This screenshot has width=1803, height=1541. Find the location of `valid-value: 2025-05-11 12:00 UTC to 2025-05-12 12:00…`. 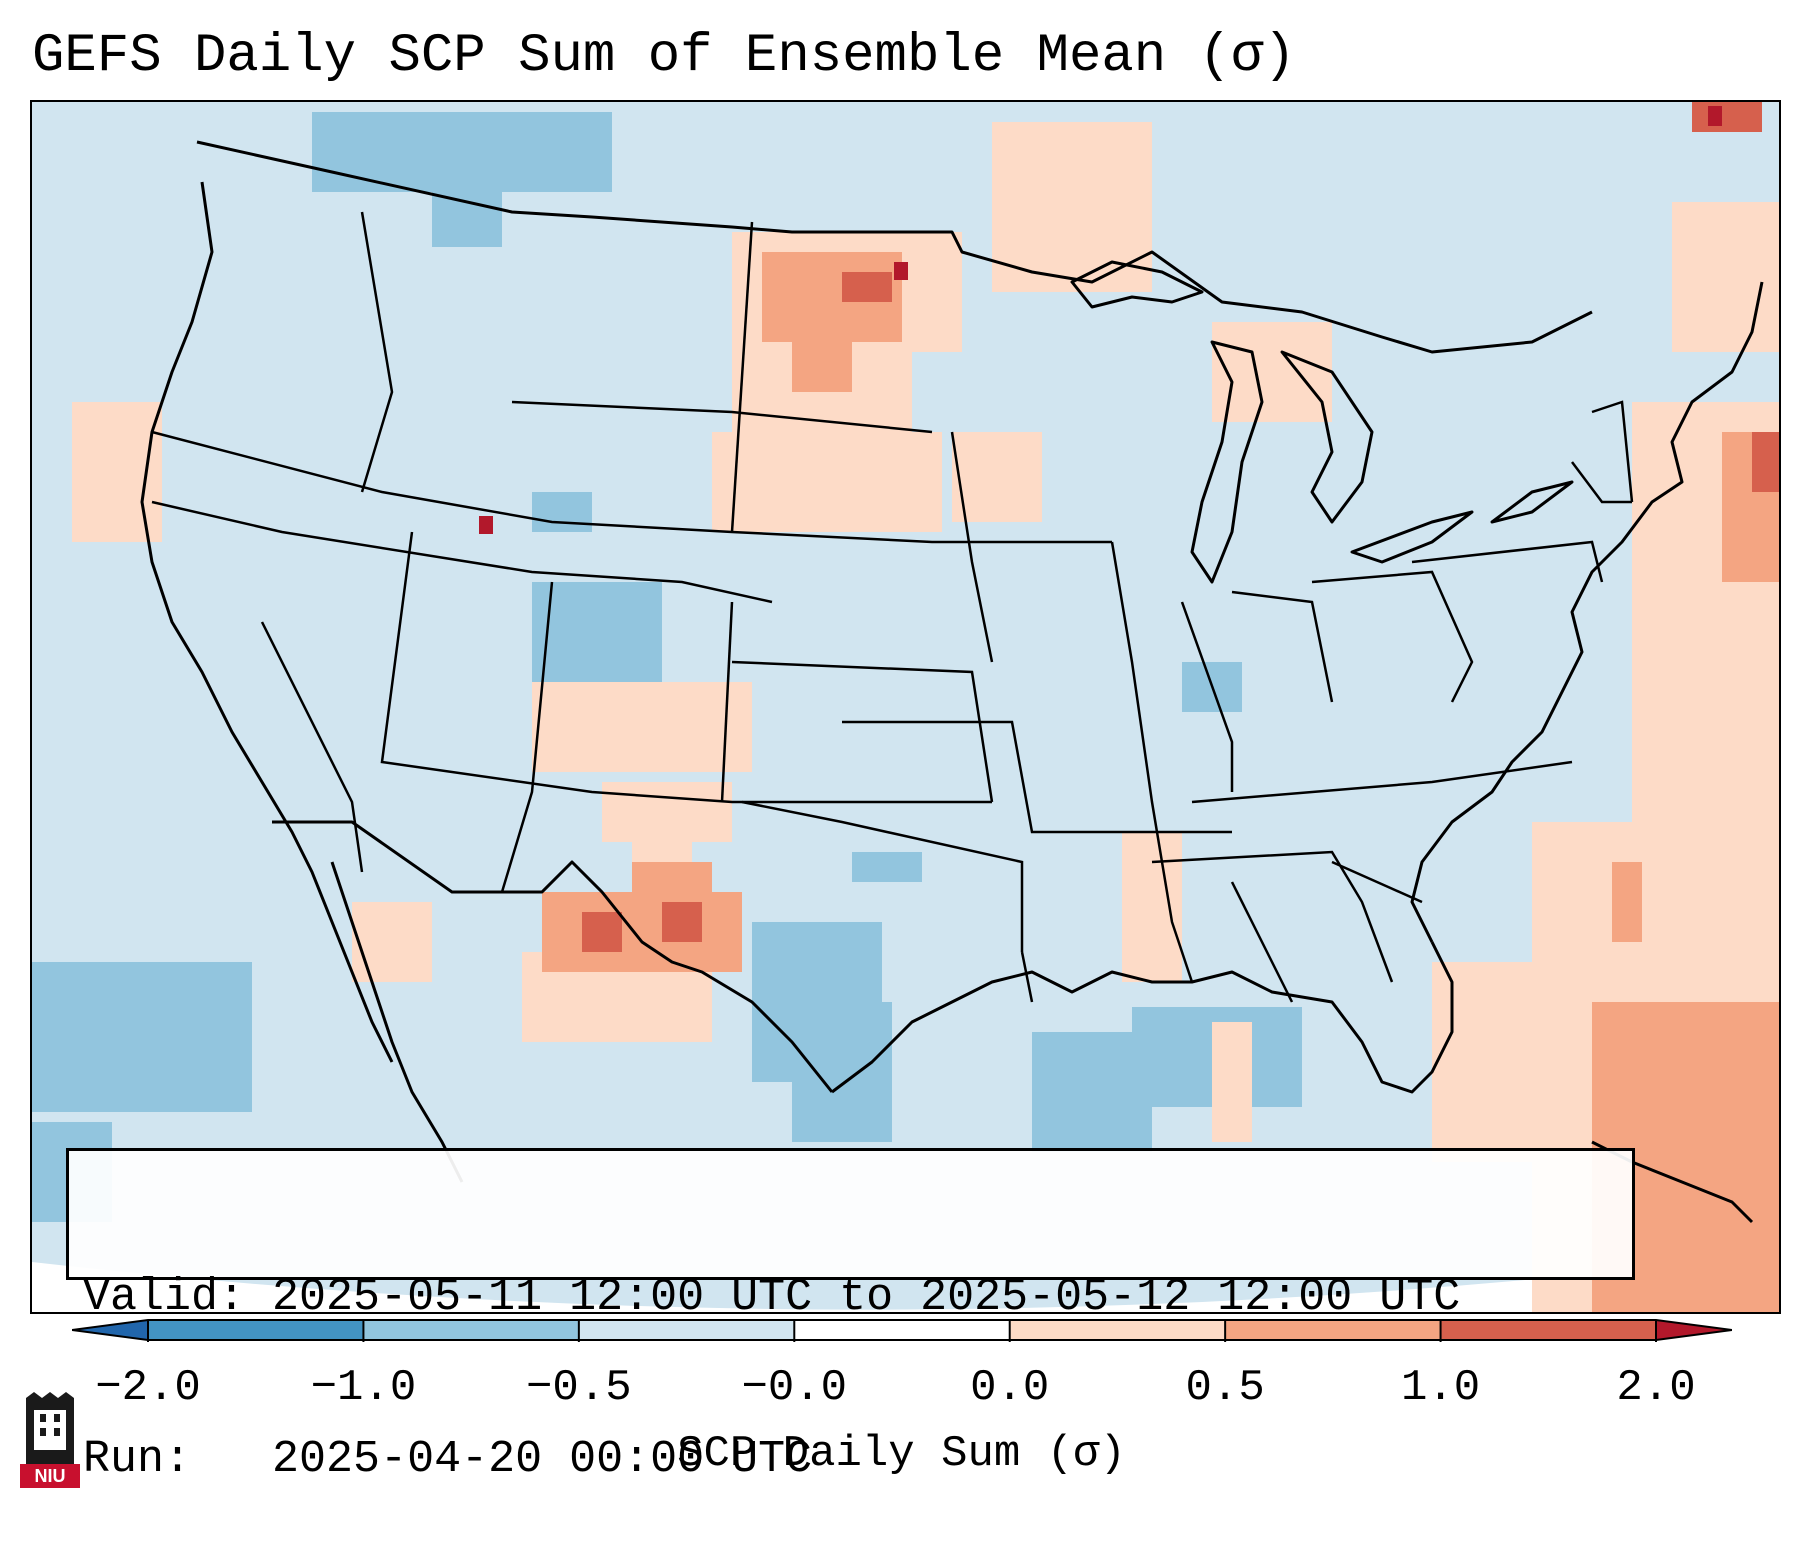

valid-value: 2025-05-11 12:00 UTC to 2025-05-12 12:00… is located at coordinates (866, 1297).